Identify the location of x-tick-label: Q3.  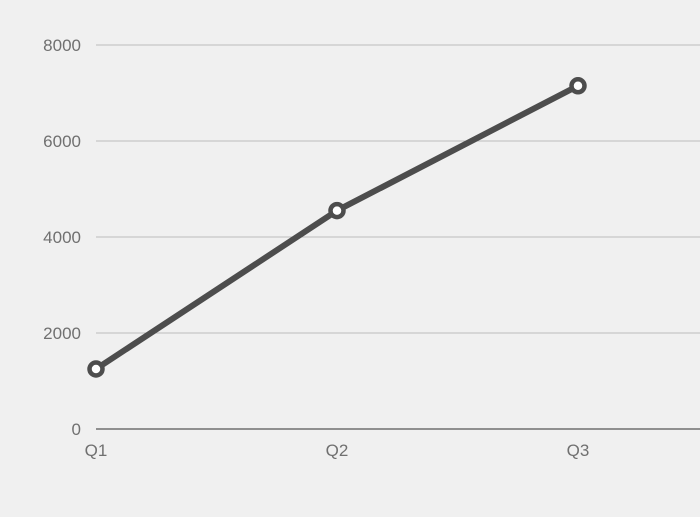
(578, 450).